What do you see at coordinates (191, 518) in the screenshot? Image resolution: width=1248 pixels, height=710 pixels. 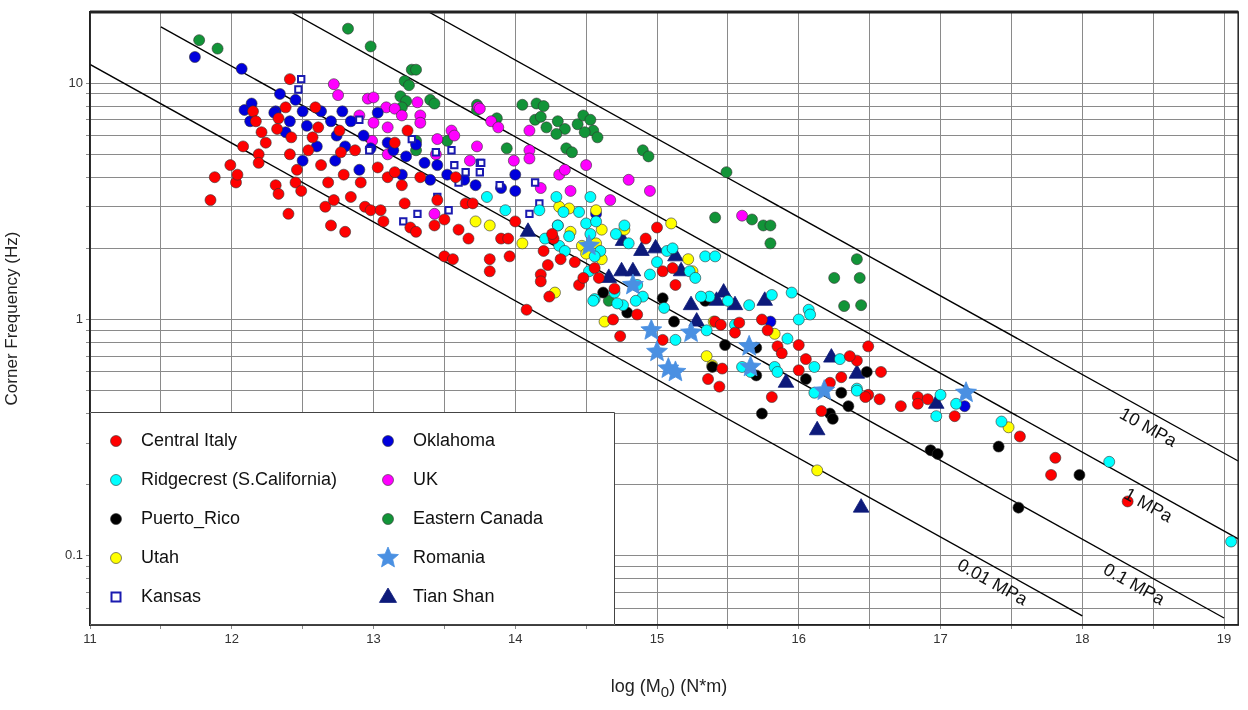 I see `legend-label: Puerto_Rico` at bounding box center [191, 518].